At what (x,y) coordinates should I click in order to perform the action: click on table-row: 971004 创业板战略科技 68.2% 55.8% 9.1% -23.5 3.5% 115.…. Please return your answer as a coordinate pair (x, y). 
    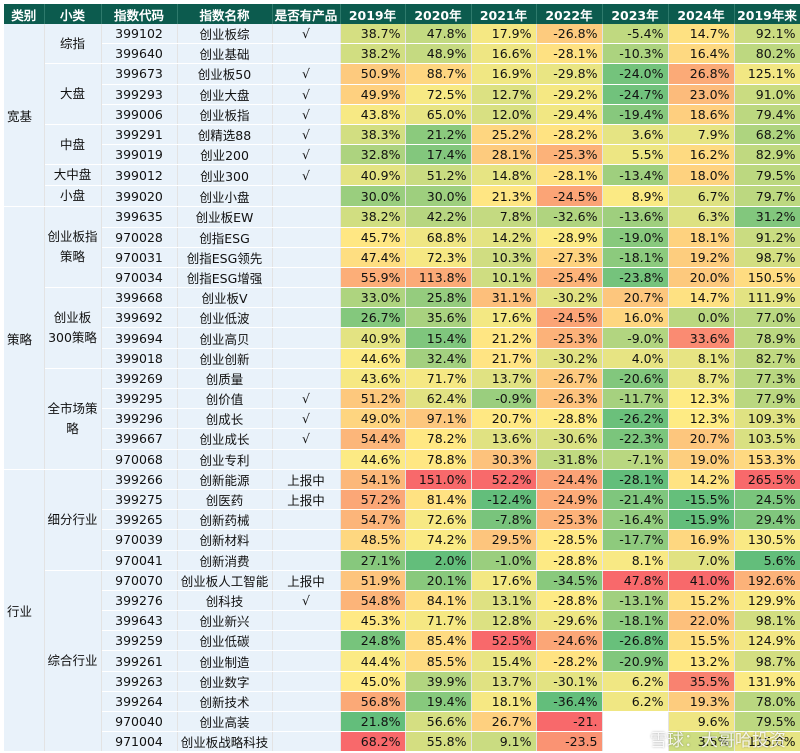
    Looking at the image, I should click on (402, 742).